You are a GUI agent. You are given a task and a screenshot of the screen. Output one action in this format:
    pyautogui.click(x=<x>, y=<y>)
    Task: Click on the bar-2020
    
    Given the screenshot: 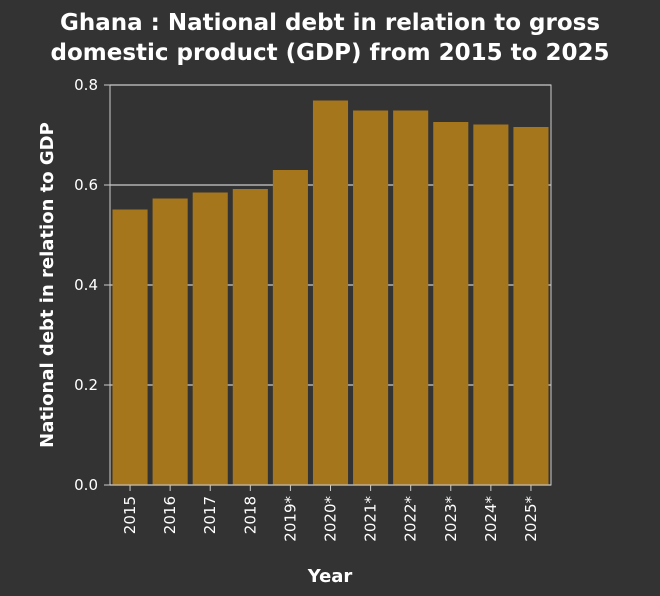 What is the action you would take?
    pyautogui.click(x=330, y=292)
    